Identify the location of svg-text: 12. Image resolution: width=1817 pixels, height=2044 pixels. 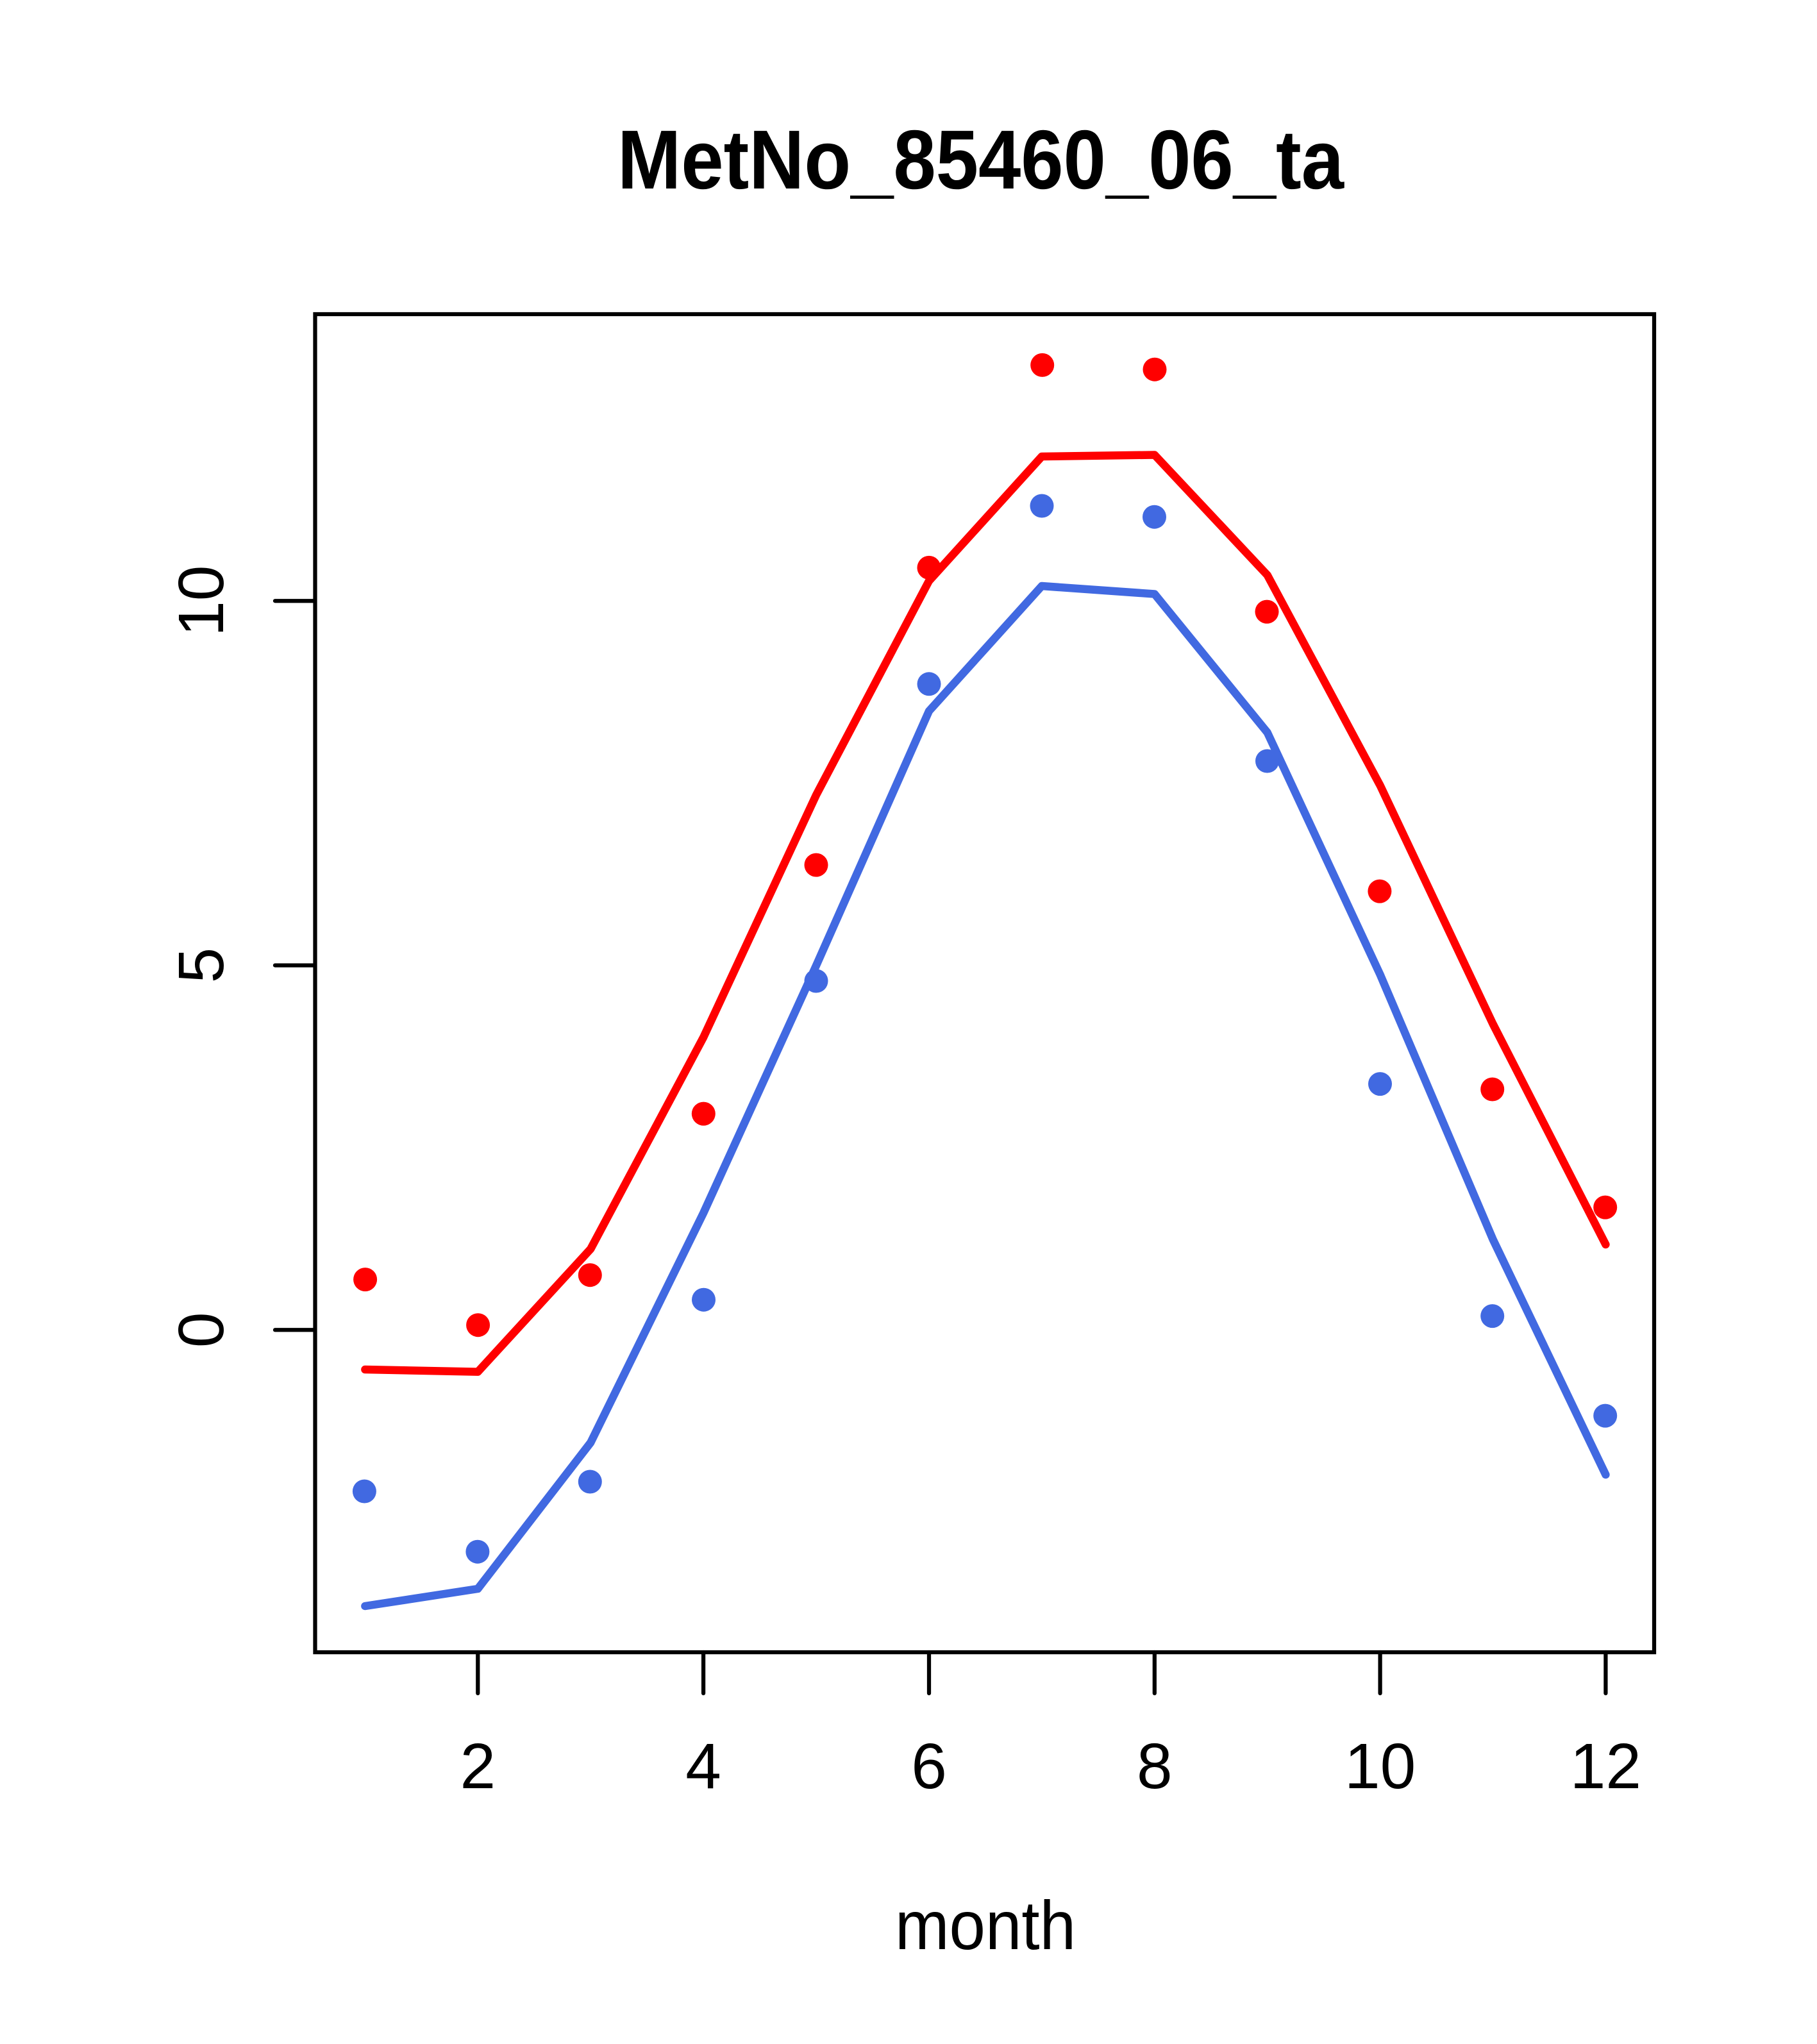
(1605, 1766).